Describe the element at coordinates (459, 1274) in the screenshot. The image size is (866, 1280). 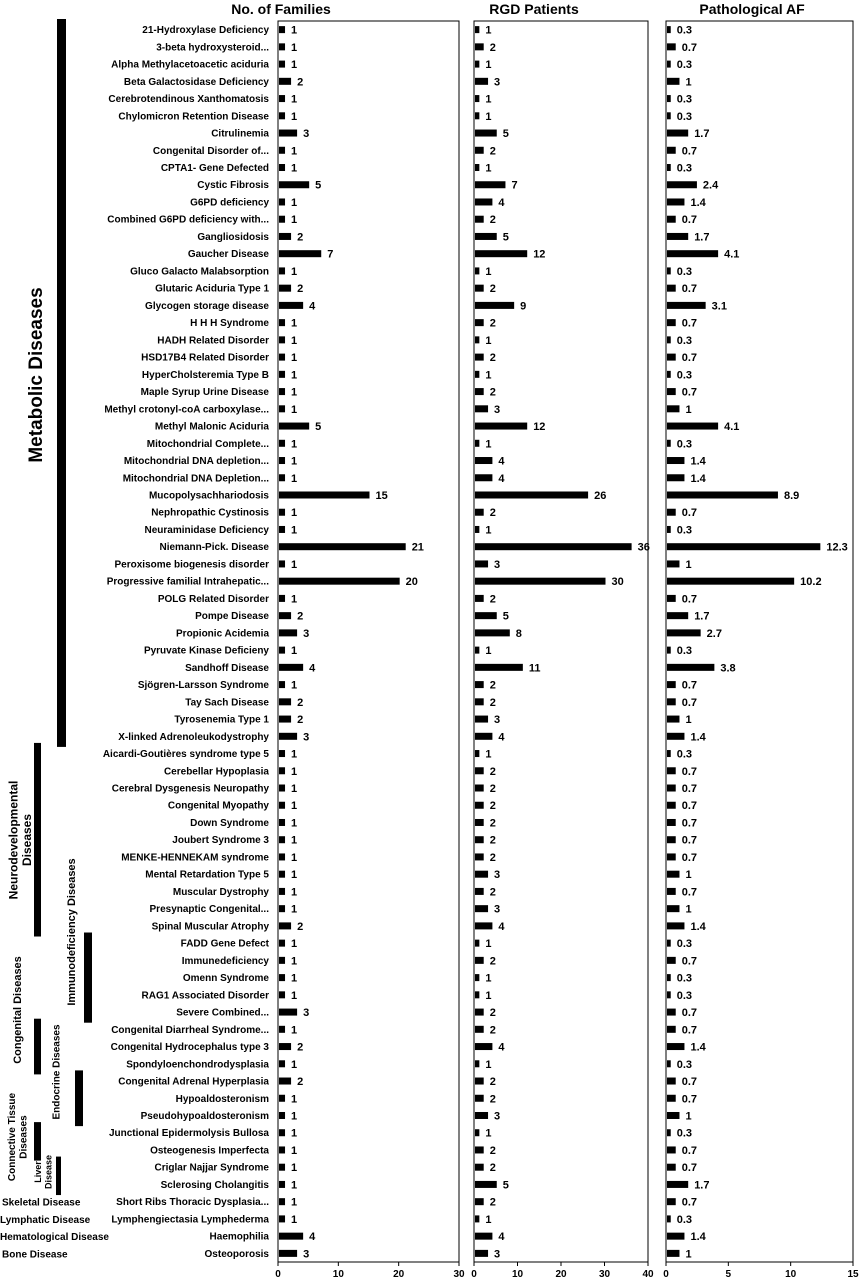
I see `x-tick-label: 30` at that location.